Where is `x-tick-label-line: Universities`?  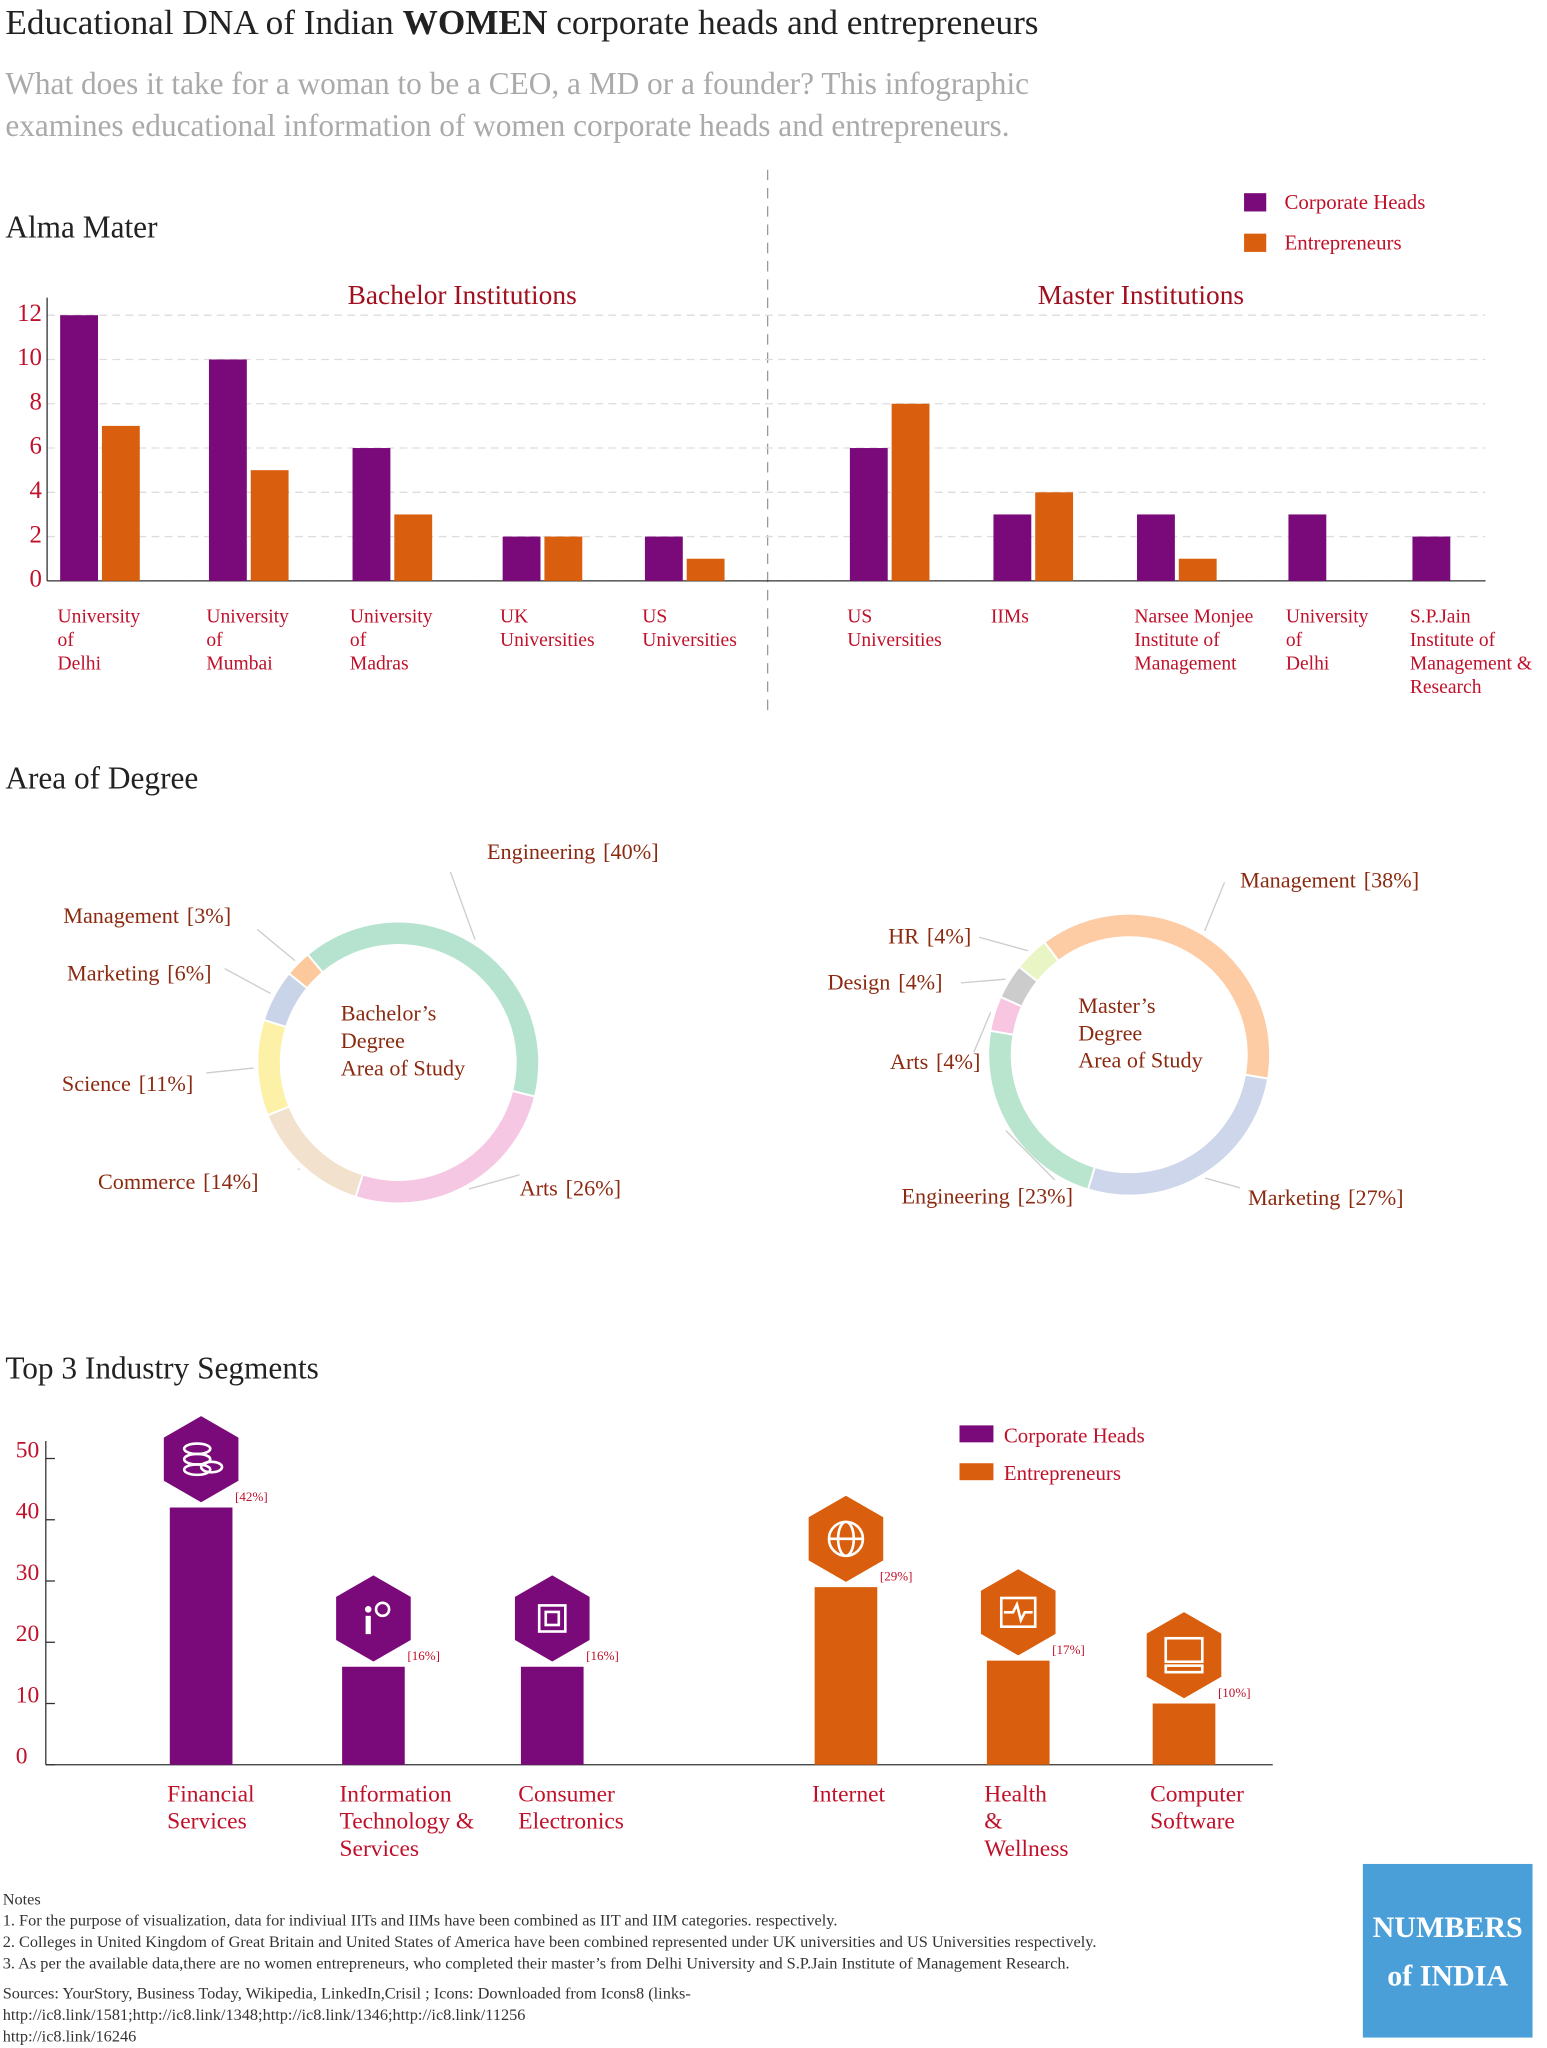 x-tick-label-line: Universities is located at coordinates (894, 640).